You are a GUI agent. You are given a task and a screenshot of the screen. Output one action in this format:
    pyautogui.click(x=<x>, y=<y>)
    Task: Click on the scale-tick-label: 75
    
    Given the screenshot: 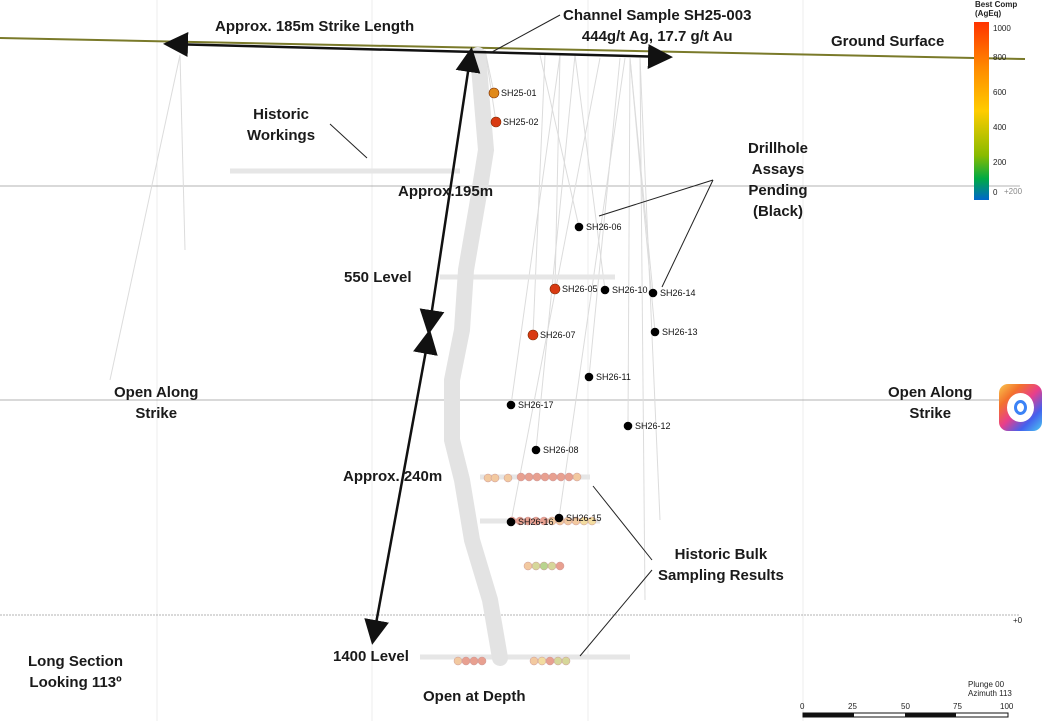 What is the action you would take?
    pyautogui.click(x=957, y=706)
    